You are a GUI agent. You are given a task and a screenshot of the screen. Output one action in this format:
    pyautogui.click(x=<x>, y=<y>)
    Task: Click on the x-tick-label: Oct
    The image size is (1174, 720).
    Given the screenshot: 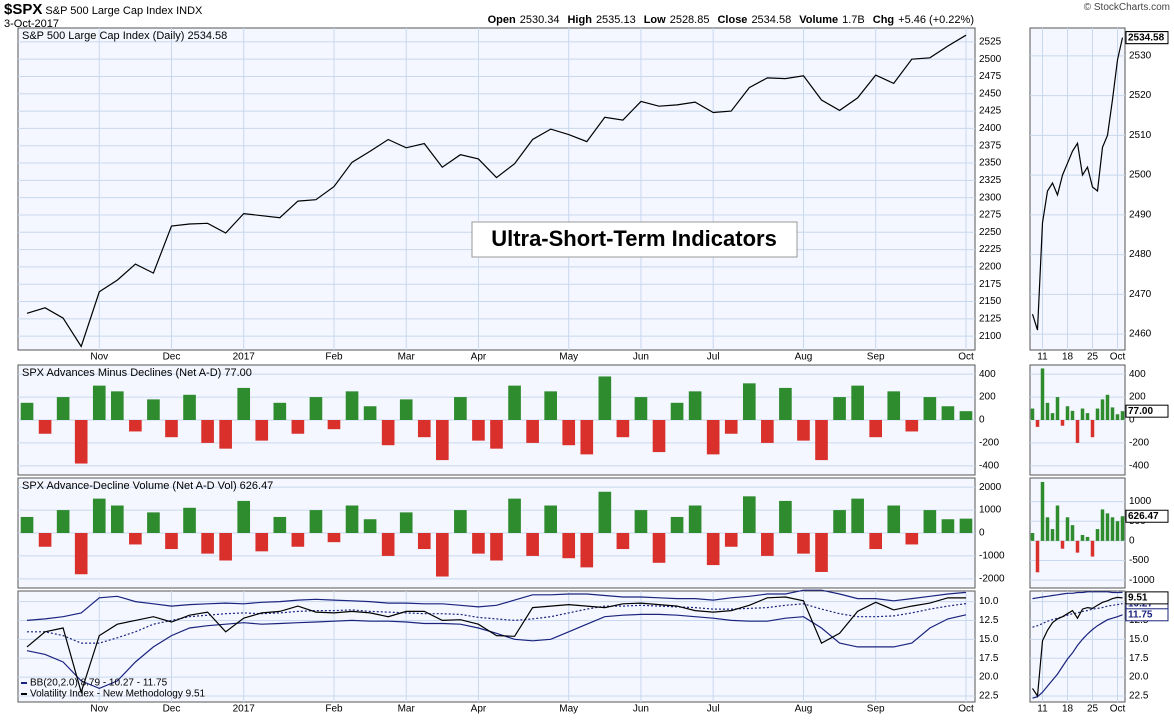 What is the action you would take?
    pyautogui.click(x=966, y=709)
    